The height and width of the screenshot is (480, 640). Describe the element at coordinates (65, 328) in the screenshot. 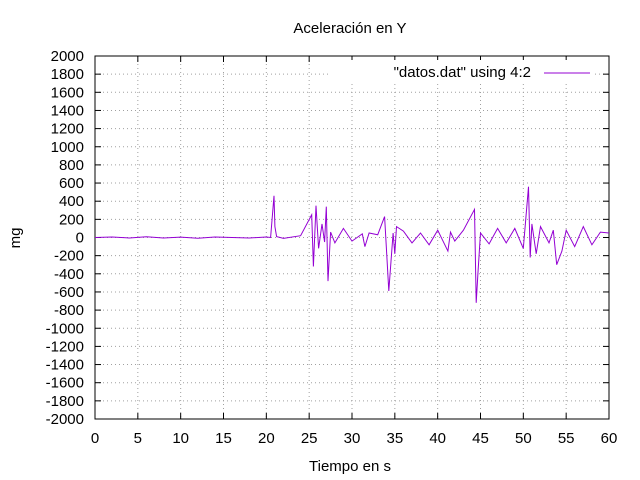

I see `y-tick-label: -1000` at that location.